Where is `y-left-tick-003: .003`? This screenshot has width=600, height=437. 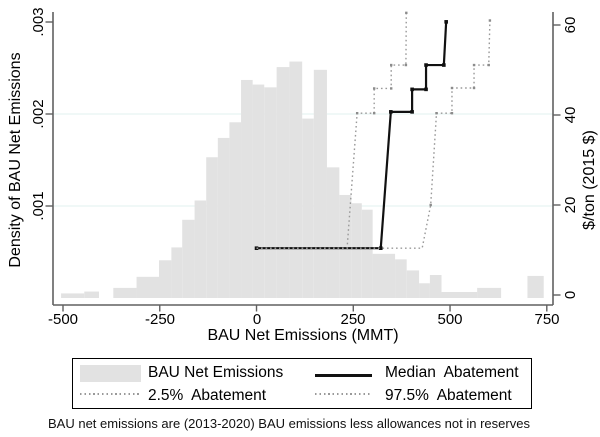 y-left-tick-003: .003 is located at coordinates (38, 22).